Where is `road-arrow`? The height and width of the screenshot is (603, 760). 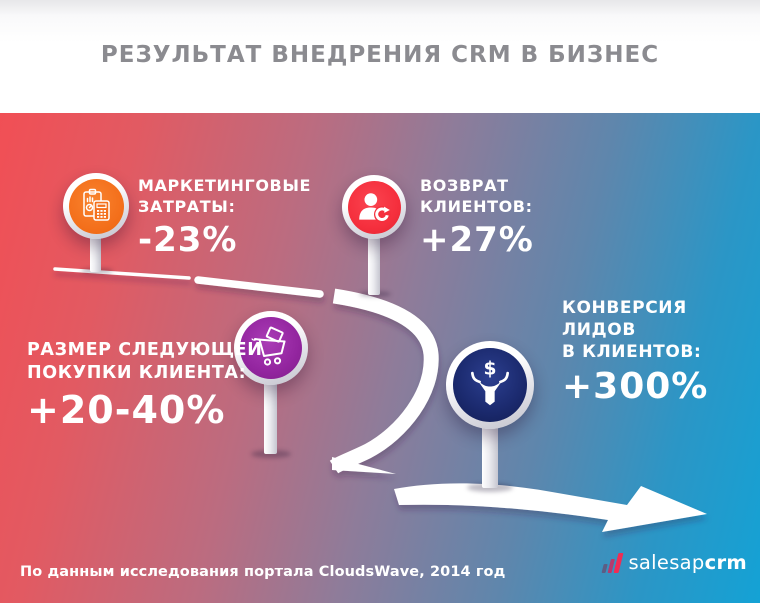 road-arrow is located at coordinates (550, 507).